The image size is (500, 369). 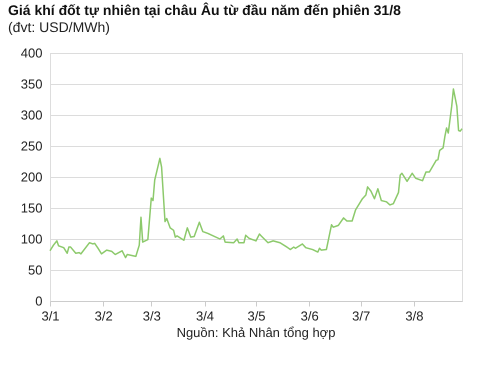 What do you see at coordinates (38, 301) in the screenshot?
I see `y-tick-label: 0` at bounding box center [38, 301].